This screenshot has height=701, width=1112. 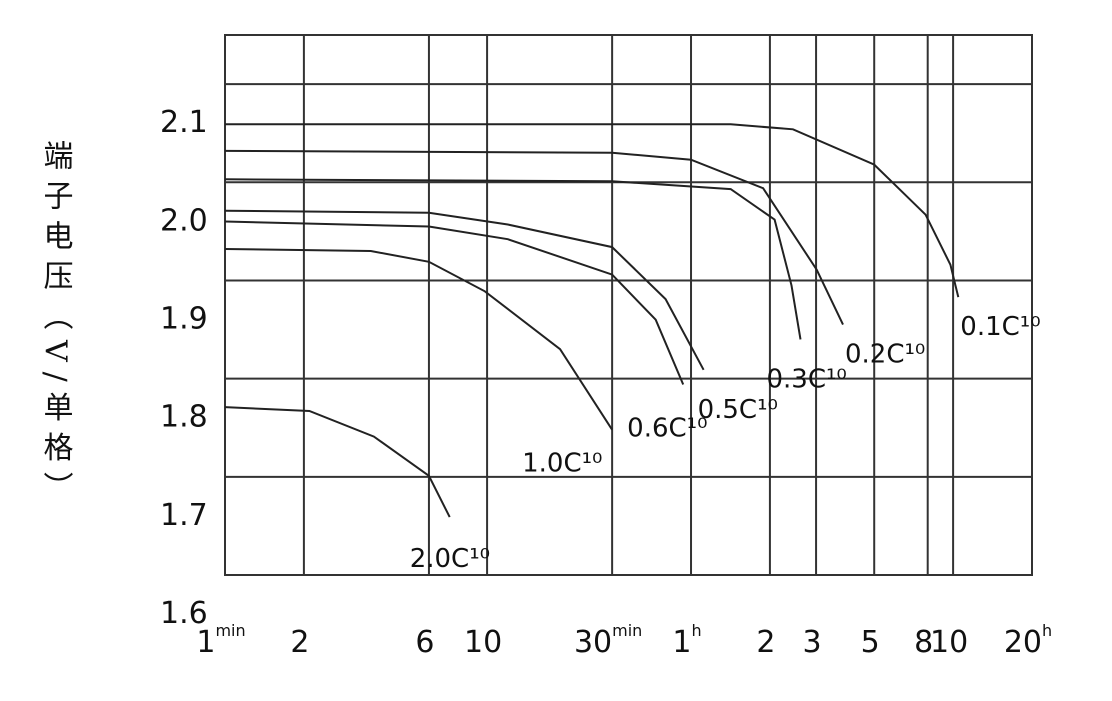 I want to click on y-tick-label: 2.1, so click(x=184, y=122).